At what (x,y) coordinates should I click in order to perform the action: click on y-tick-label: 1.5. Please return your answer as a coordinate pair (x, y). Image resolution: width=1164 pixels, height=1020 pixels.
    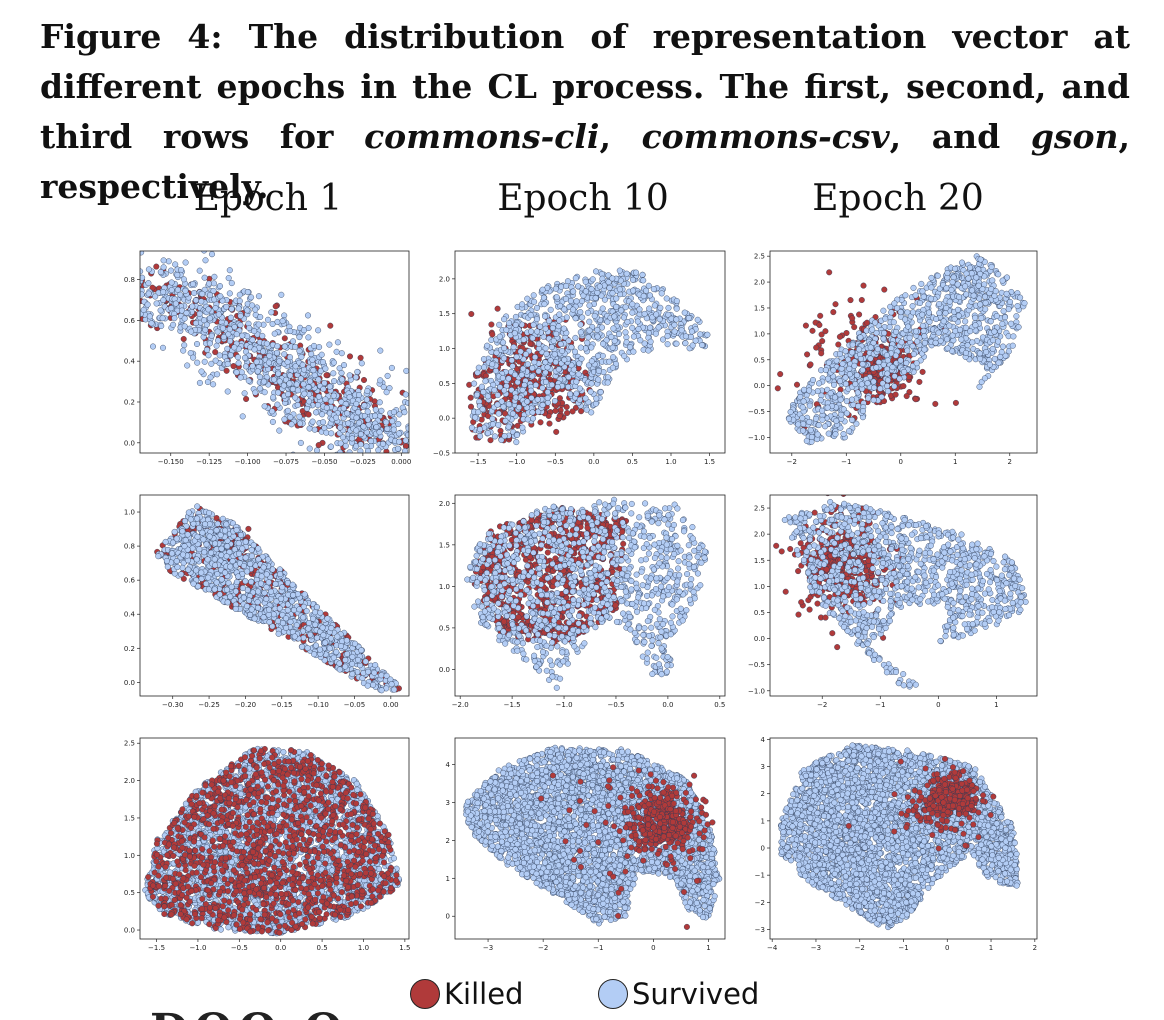
    Looking at the image, I should click on (759, 308).